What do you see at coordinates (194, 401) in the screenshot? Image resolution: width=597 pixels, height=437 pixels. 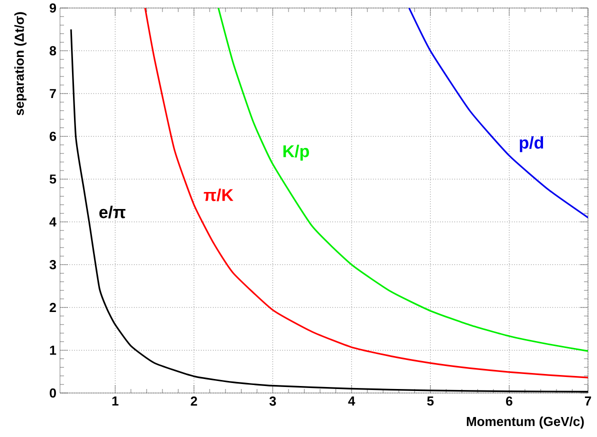 I see `x-tick-label: 2` at bounding box center [194, 401].